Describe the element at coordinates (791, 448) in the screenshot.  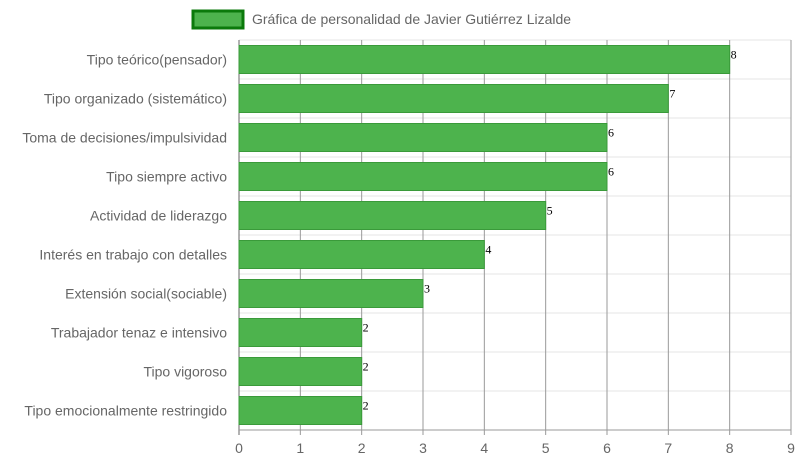
I see `x-tick-label: 9` at that location.